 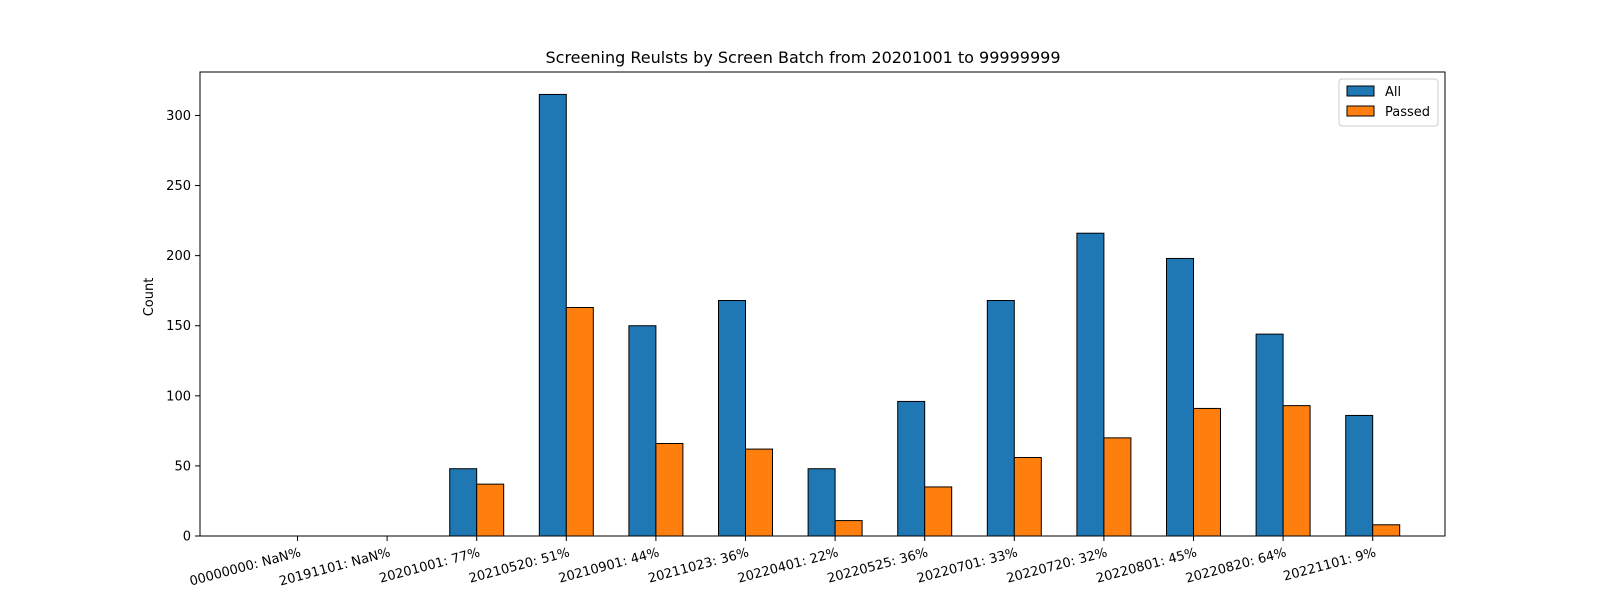 What do you see at coordinates (149, 297) in the screenshot?
I see `y-axis-label: Count` at bounding box center [149, 297].